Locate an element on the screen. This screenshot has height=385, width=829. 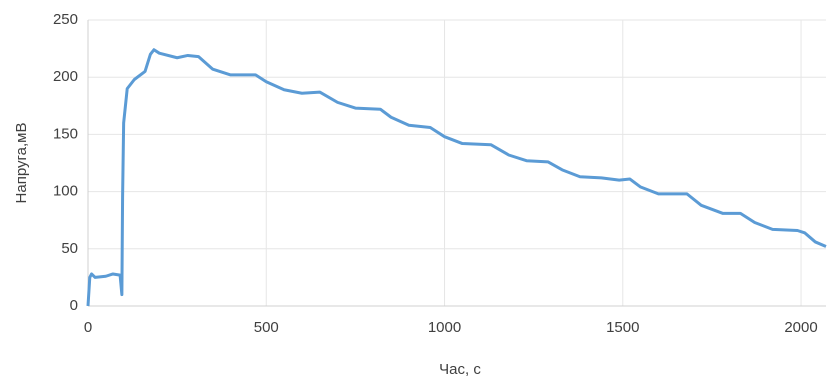
x-tick-label: 1000 is located at coordinates (444, 327).